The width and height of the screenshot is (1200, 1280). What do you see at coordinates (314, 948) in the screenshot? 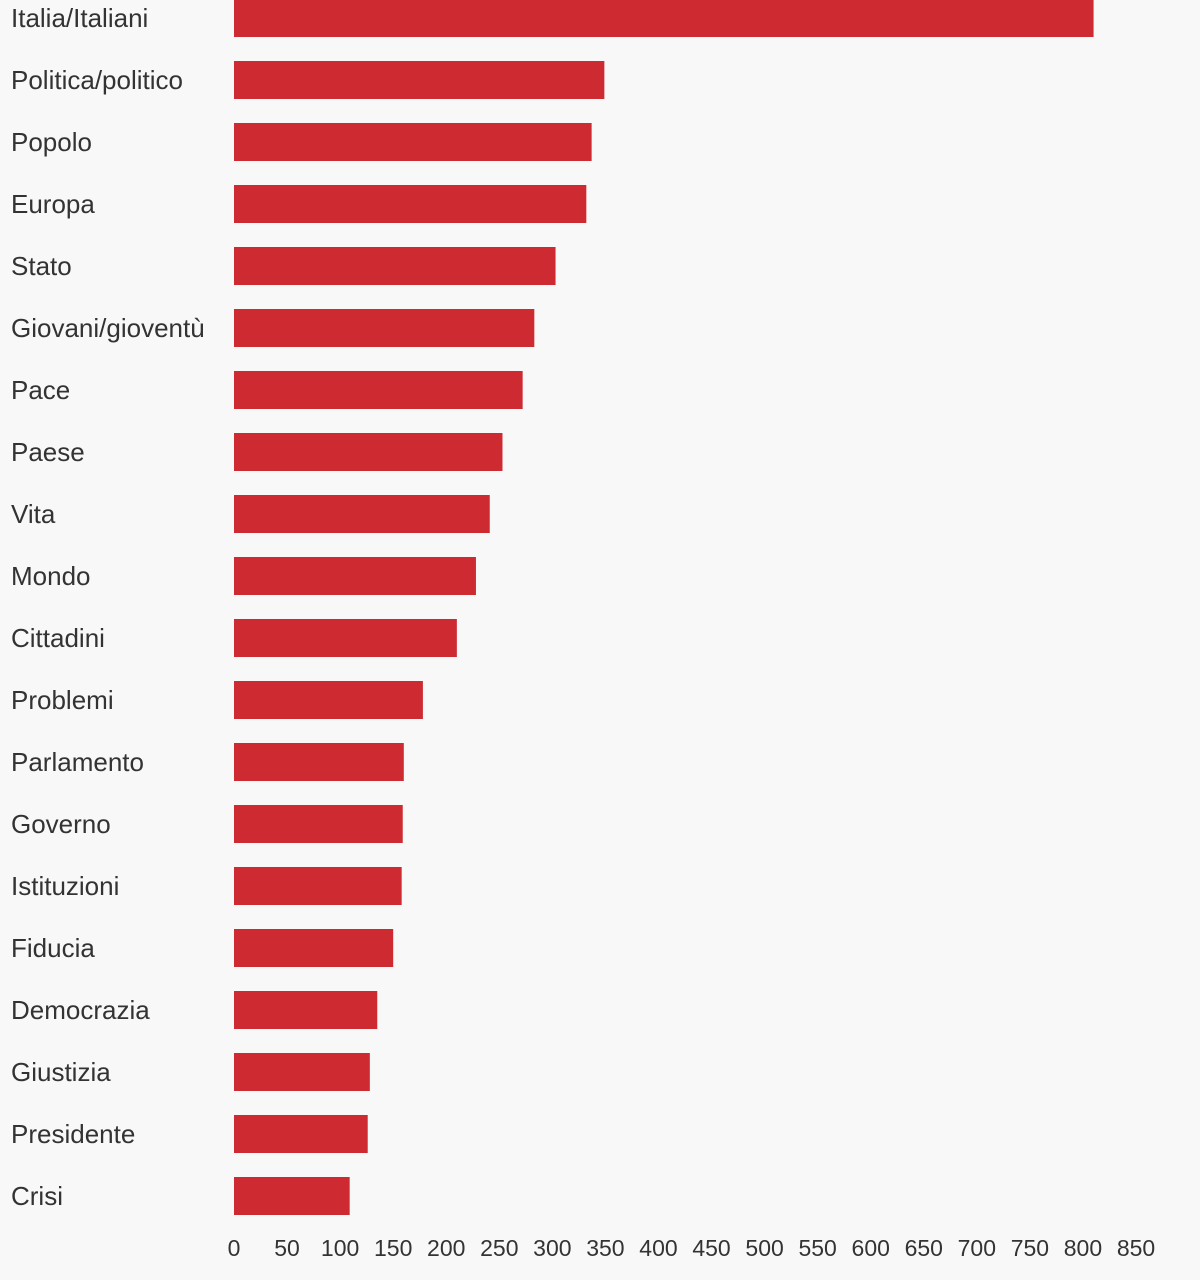
I see `bar-fiducia` at bounding box center [314, 948].